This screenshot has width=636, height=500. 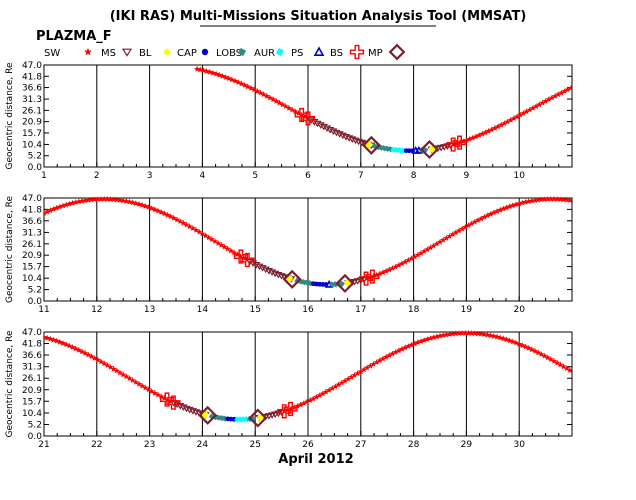 What do you see at coordinates (127, 52) in the screenshot?
I see `legend-marker-ms` at bounding box center [127, 52].